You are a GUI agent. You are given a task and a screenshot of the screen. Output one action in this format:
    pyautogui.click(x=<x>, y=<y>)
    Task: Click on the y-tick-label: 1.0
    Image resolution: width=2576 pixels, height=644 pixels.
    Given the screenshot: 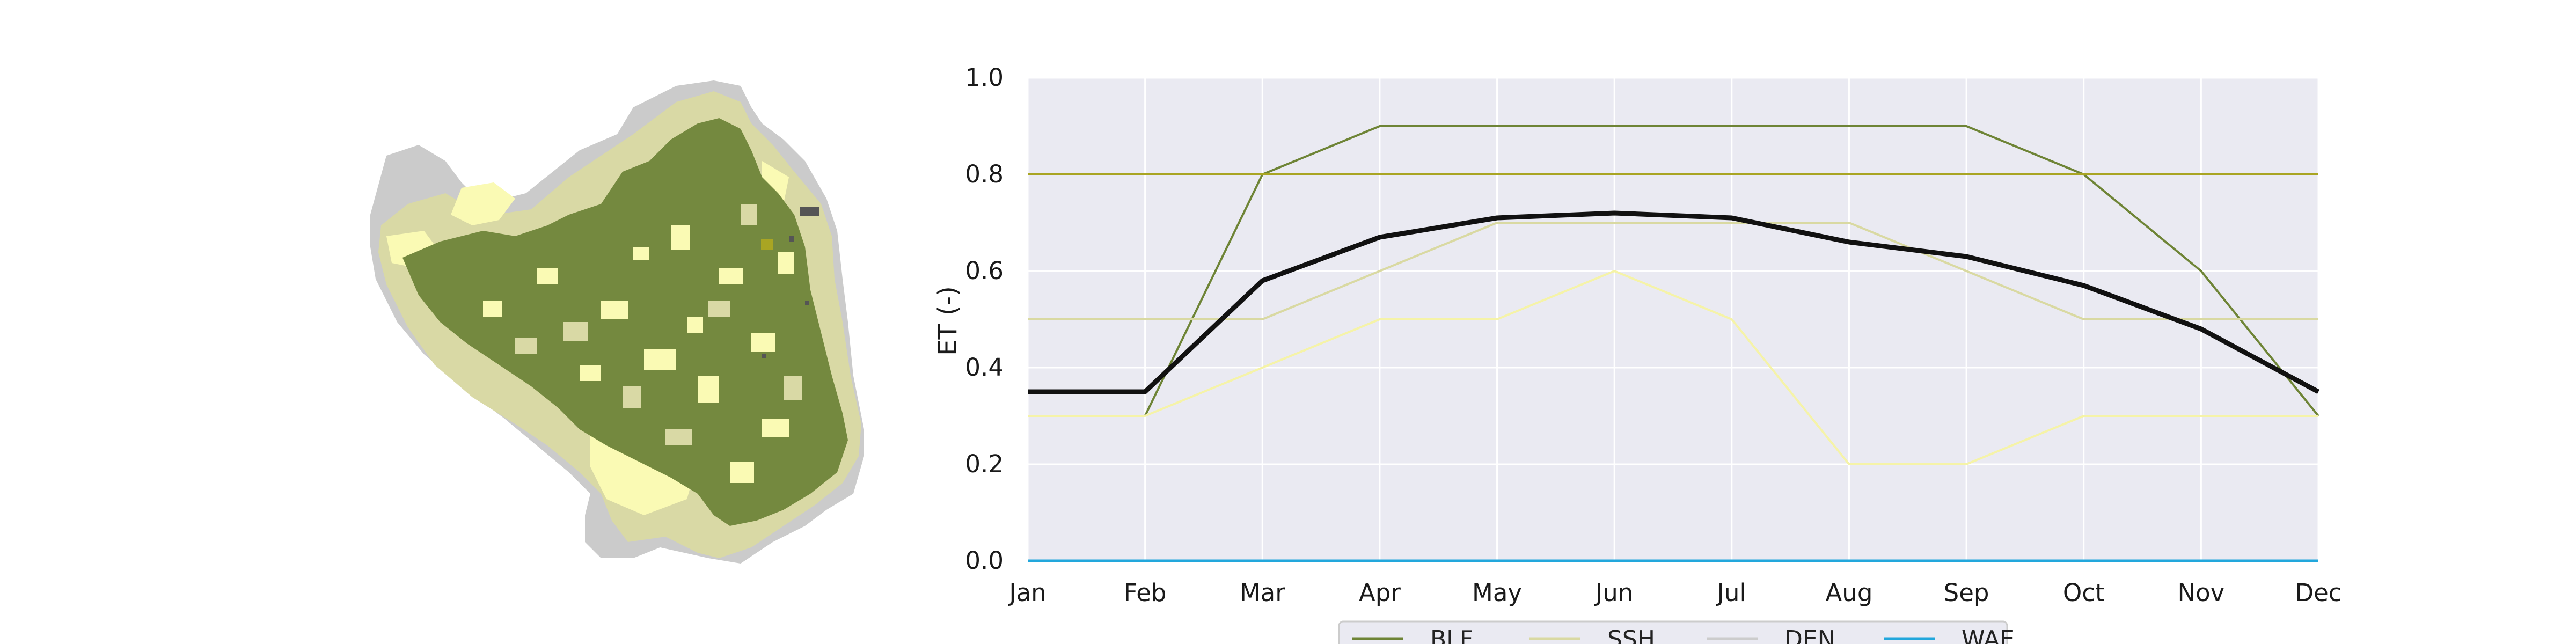 What is the action you would take?
    pyautogui.click(x=984, y=77)
    